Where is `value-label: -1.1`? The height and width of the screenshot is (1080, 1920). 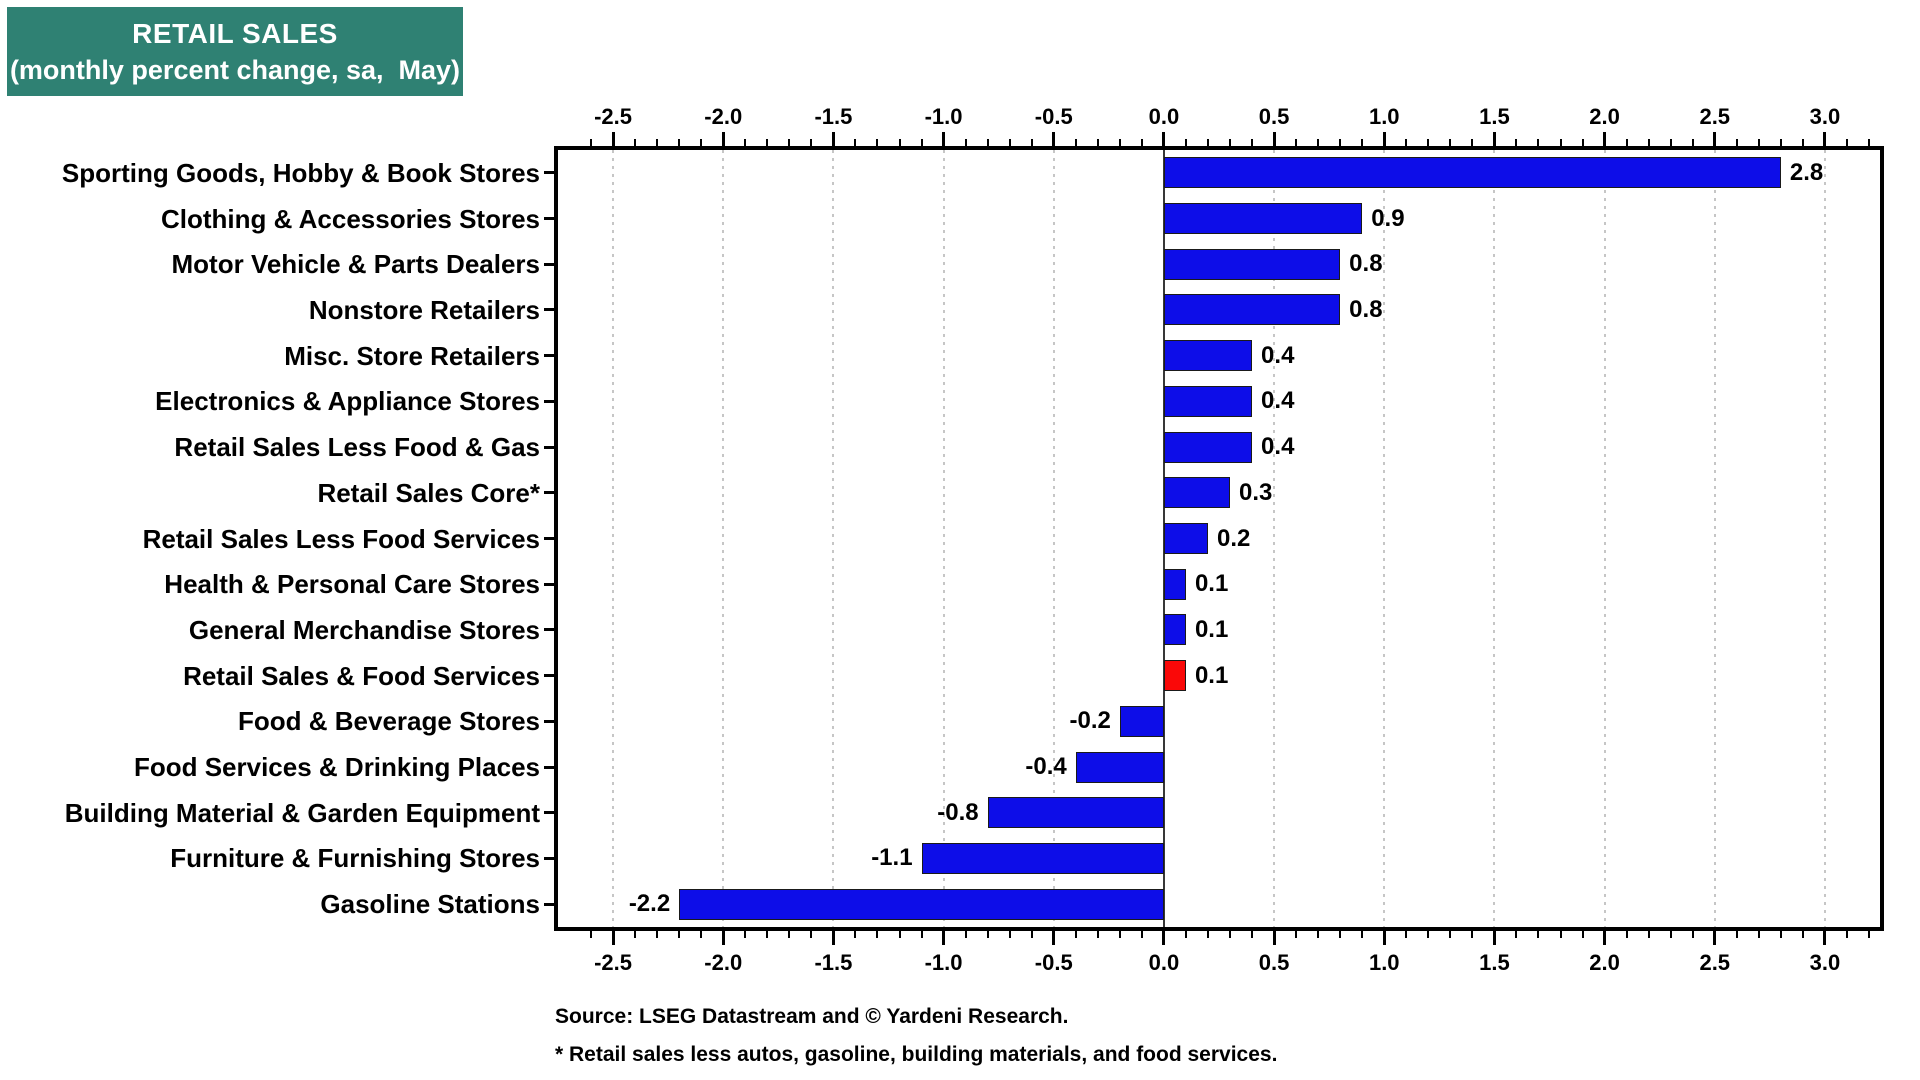
value-label: -1.1 is located at coordinates (892, 858).